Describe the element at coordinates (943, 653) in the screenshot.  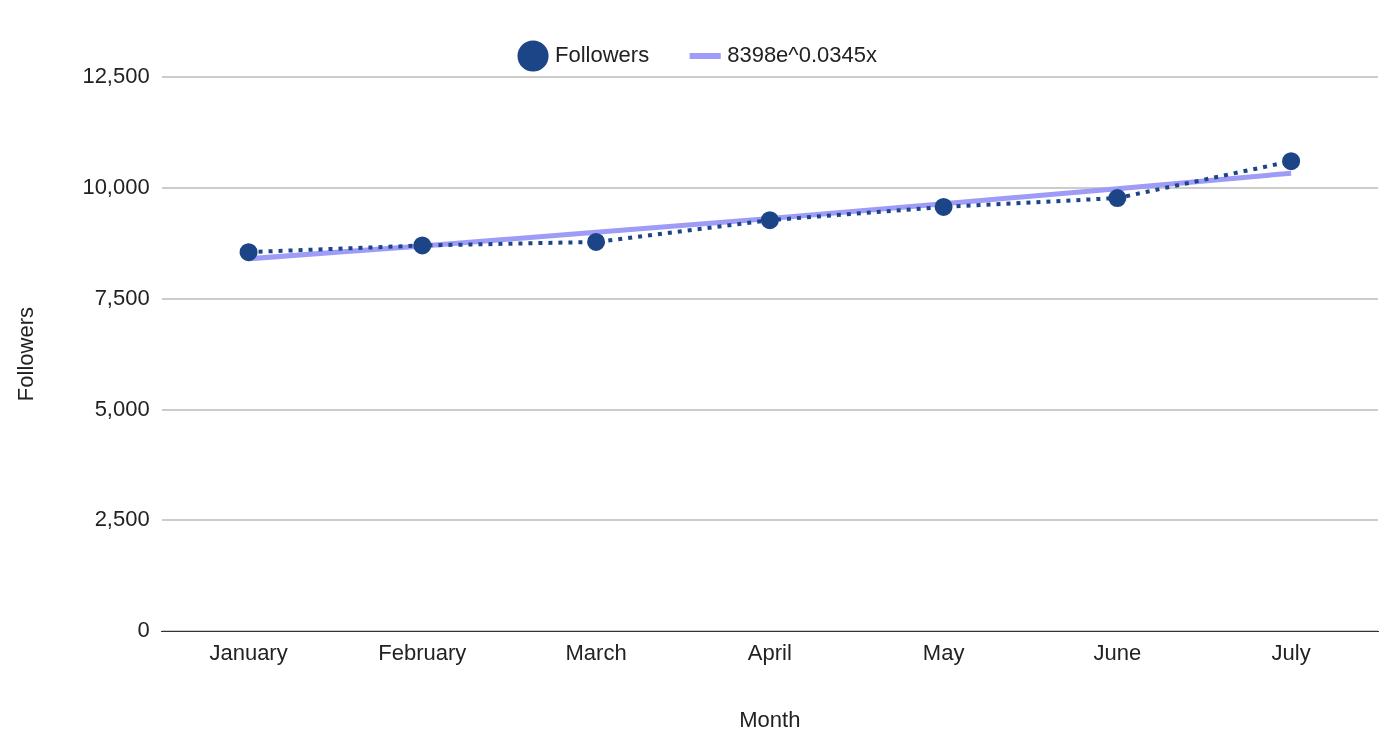
I see `x-tick-label: May` at that location.